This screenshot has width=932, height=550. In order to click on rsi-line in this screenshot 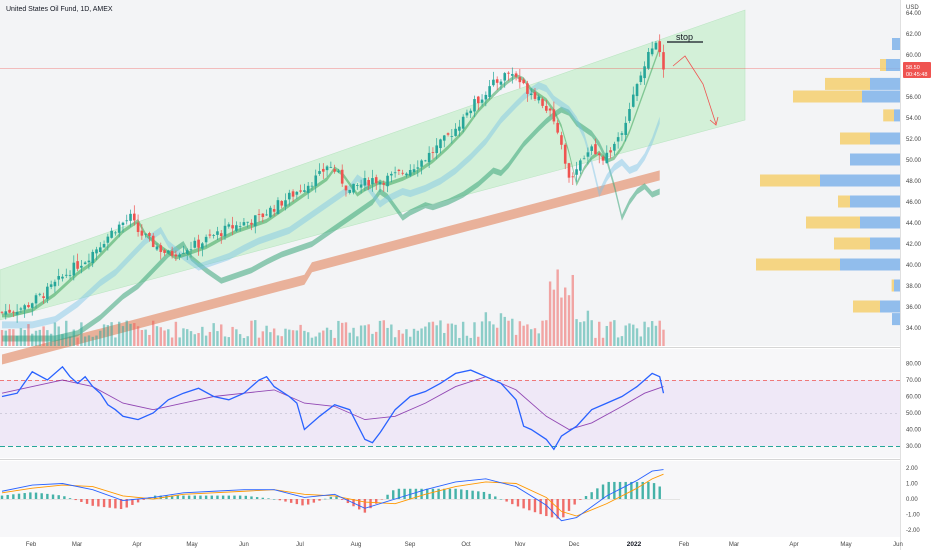, I will do `click(333, 408)`.